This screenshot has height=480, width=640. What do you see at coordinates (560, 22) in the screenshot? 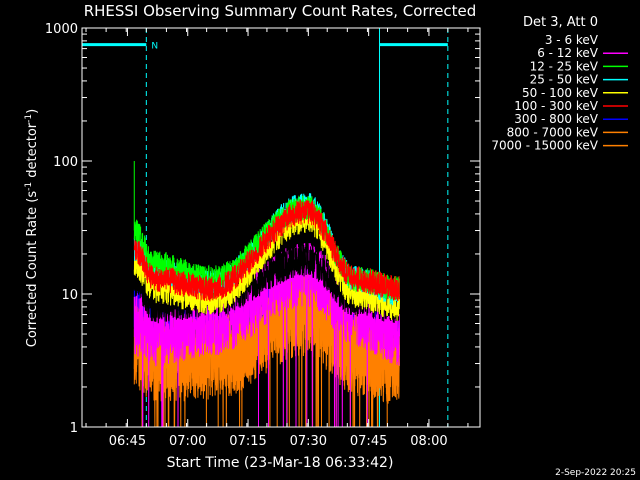
I see `legend-header: Det 3, Att 0` at bounding box center [560, 22].